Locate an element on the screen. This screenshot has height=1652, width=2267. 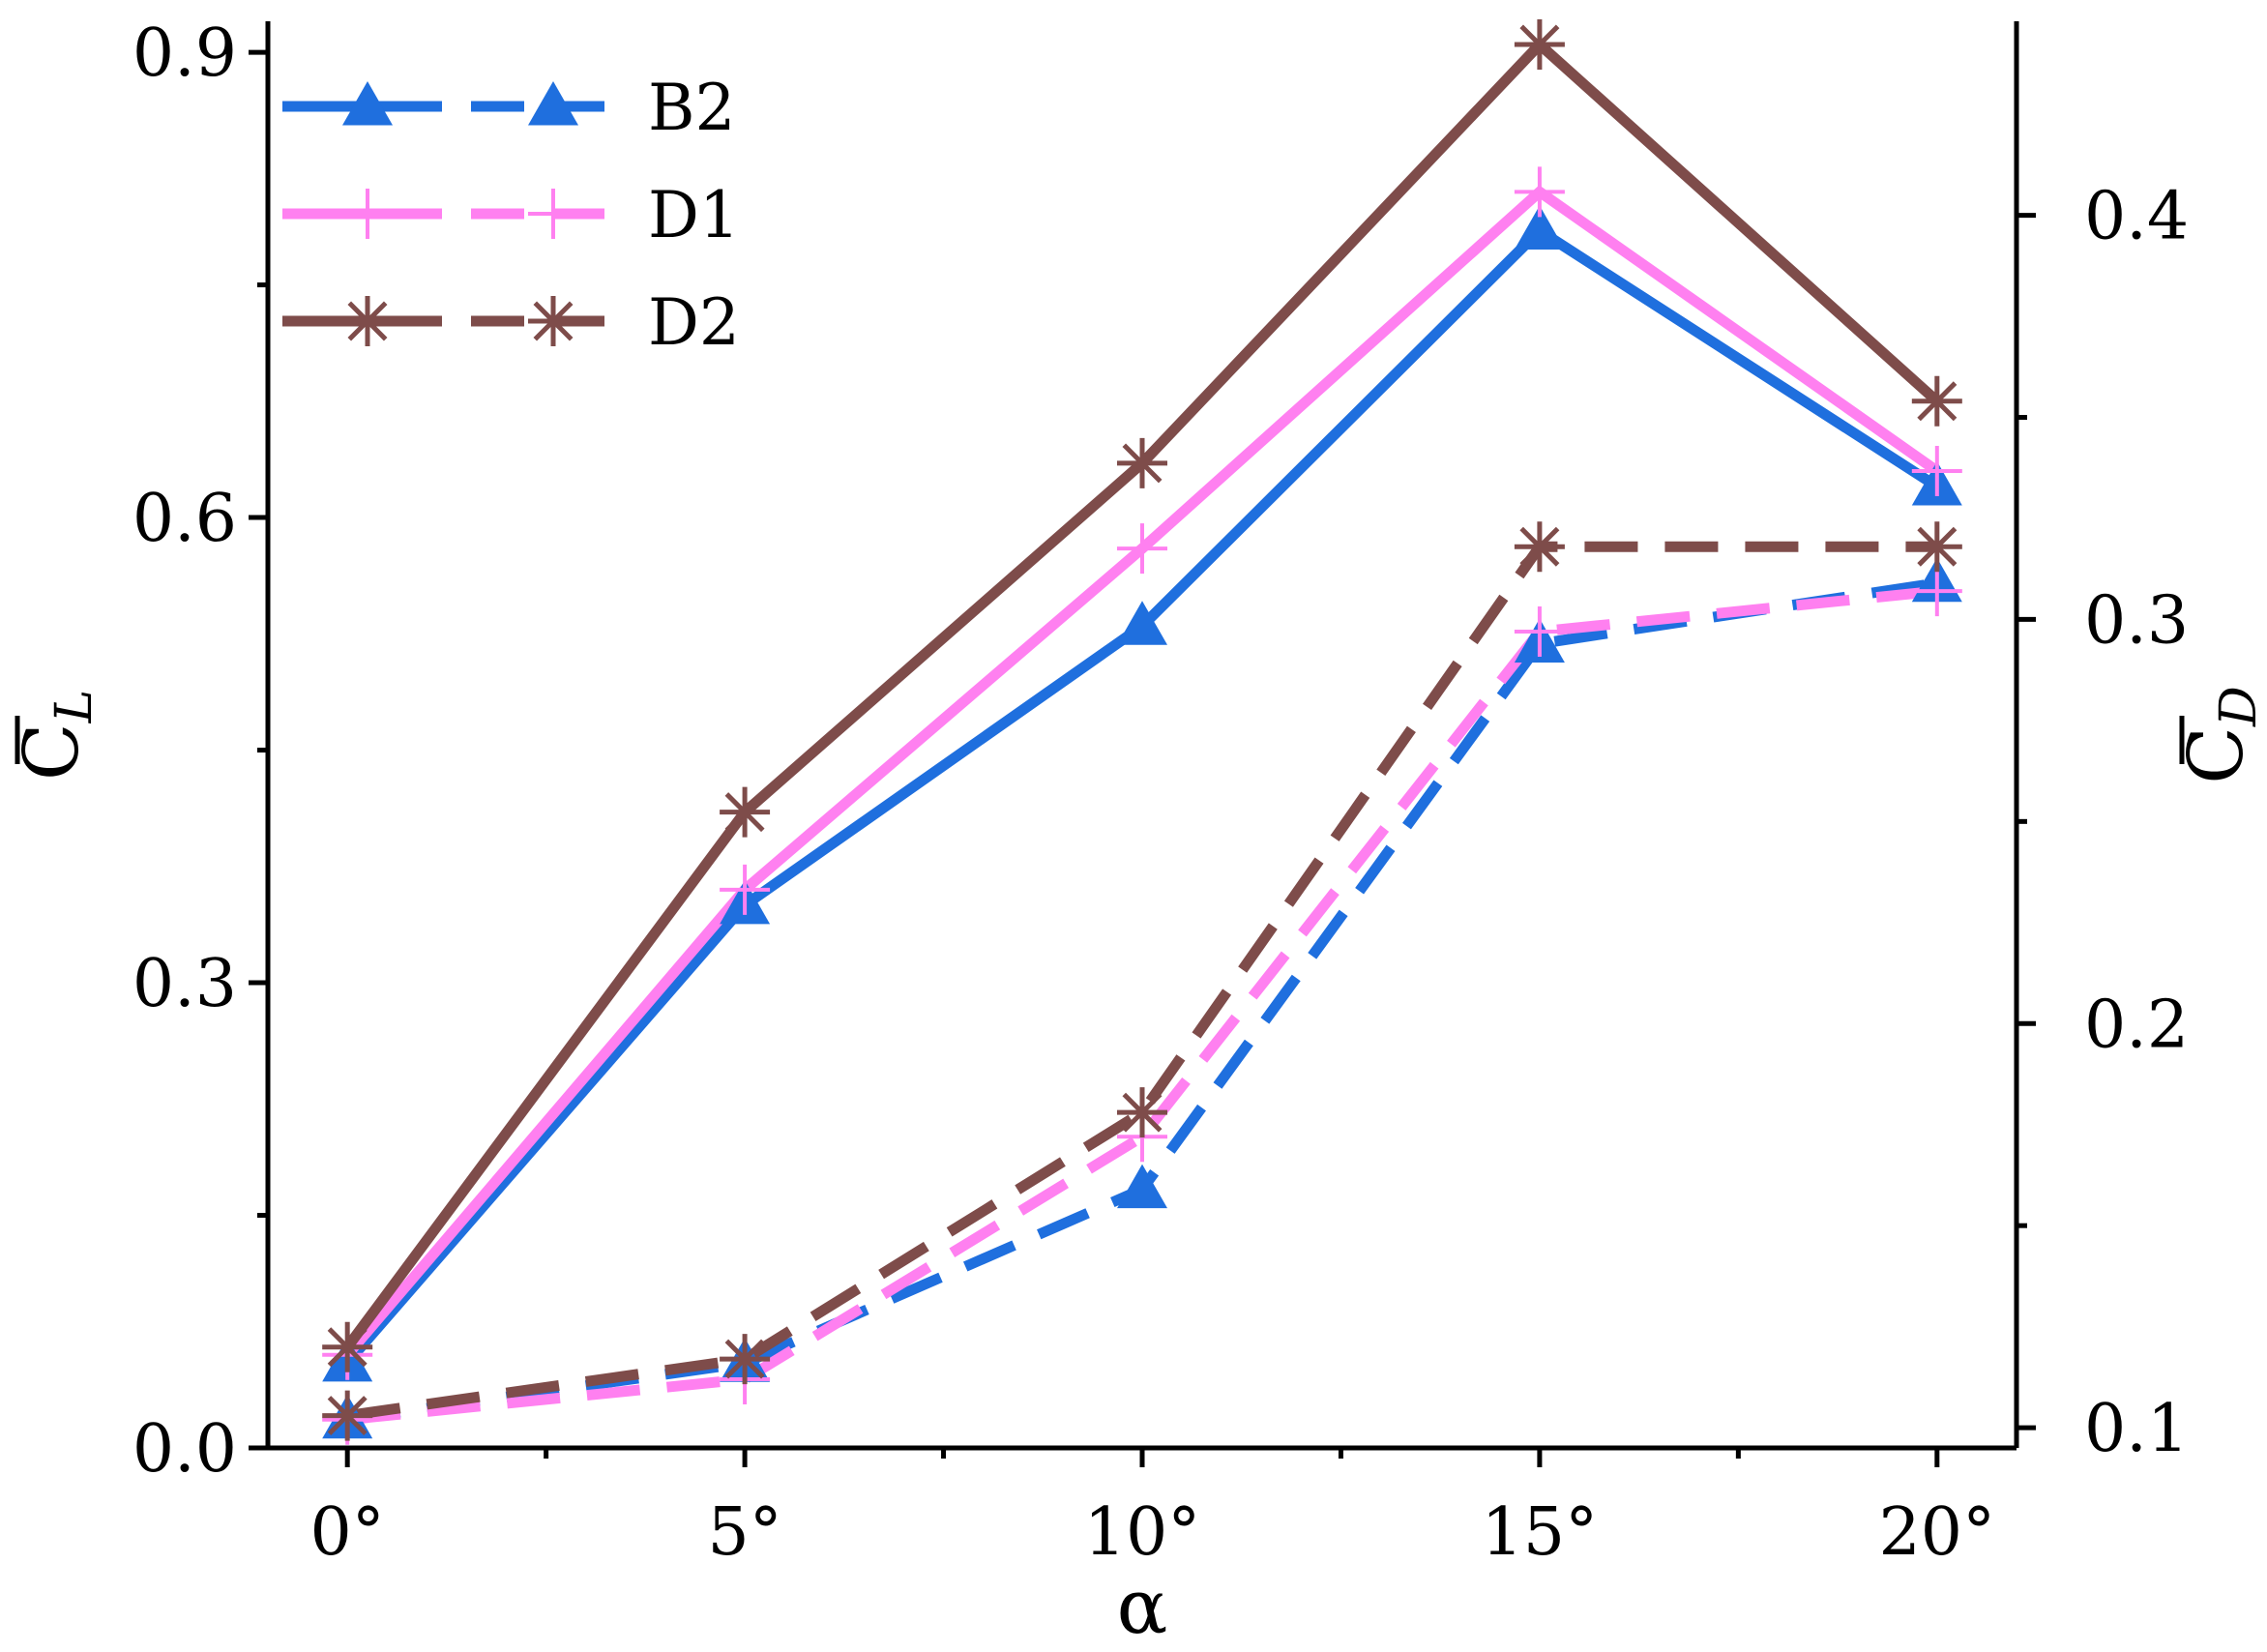
left-y-axis-title: CL is located at coordinates (56, 735).